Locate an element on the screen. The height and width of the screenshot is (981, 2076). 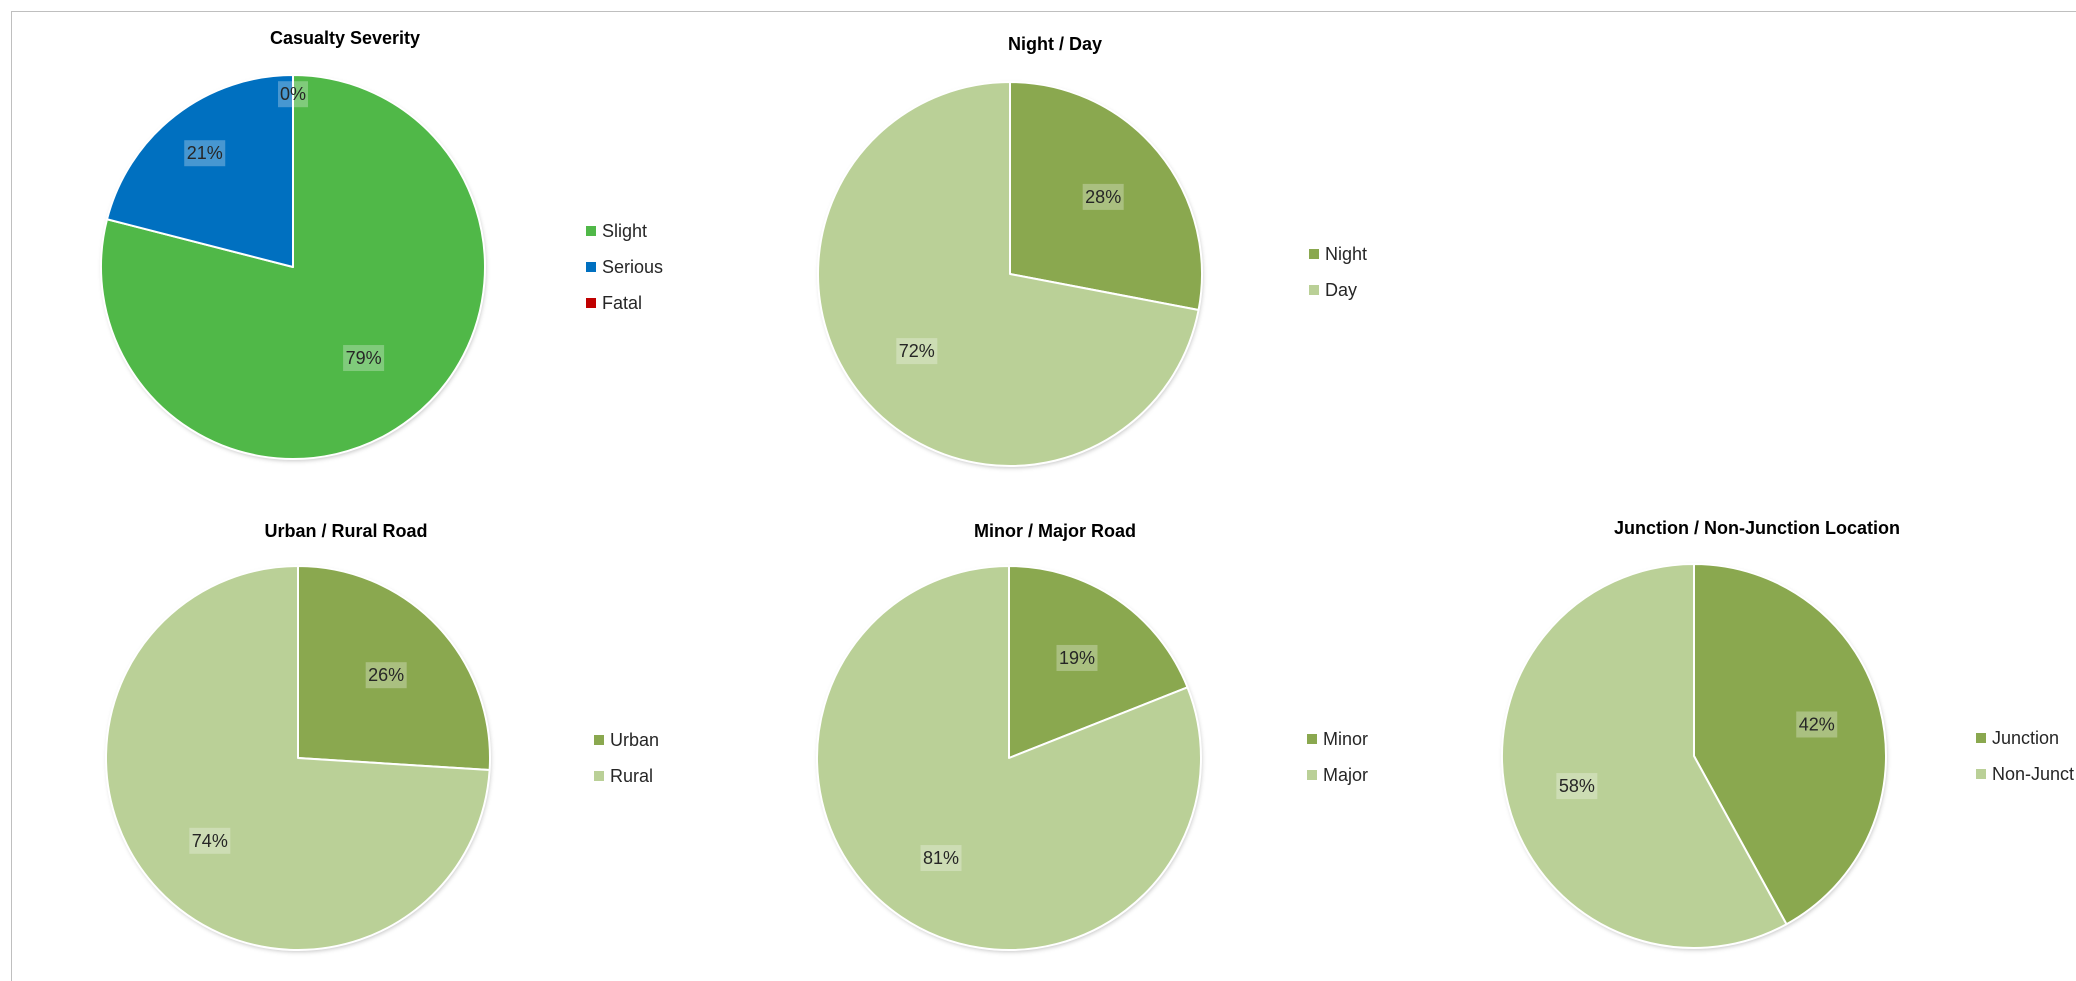
legend-item-urban: Urban is located at coordinates (626, 740).